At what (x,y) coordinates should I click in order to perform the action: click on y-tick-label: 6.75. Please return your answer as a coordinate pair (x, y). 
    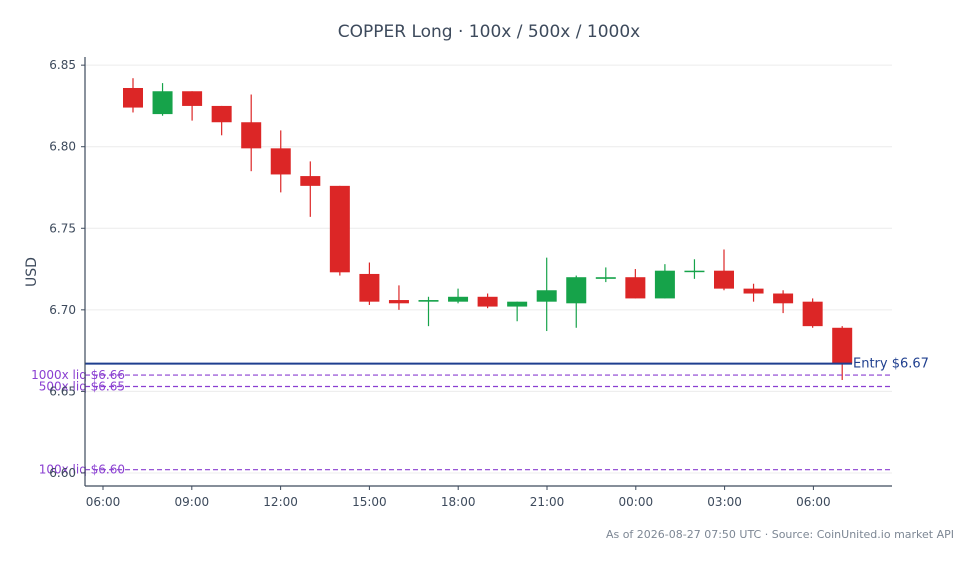
    Looking at the image, I should click on (62, 228).